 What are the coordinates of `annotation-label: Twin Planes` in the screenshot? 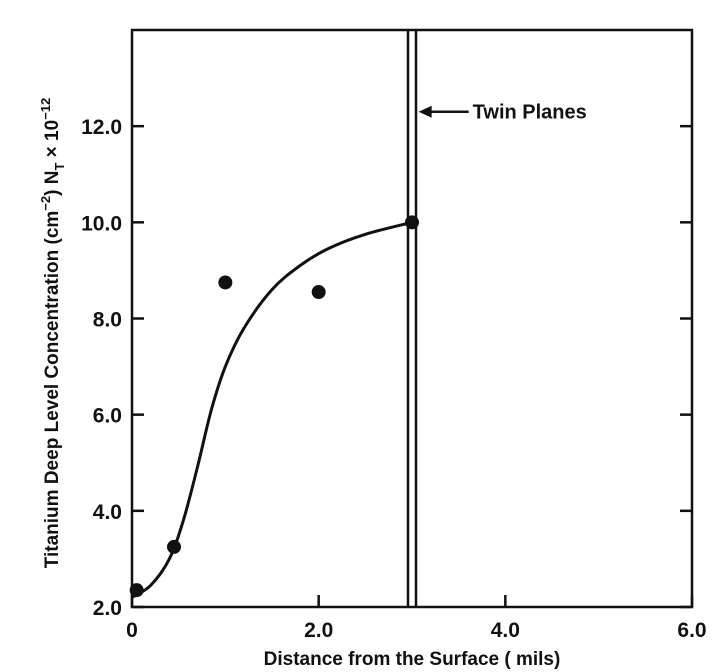 It's located at (530, 113).